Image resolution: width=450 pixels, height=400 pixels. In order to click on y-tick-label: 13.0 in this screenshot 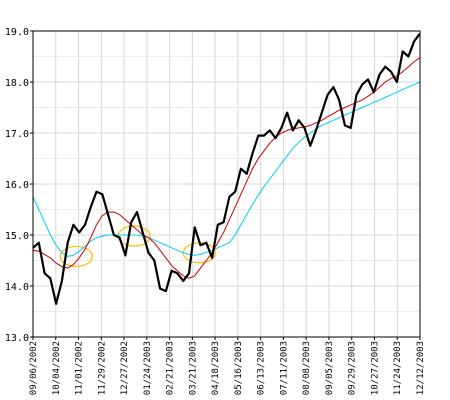, I will do `click(17, 338)`.